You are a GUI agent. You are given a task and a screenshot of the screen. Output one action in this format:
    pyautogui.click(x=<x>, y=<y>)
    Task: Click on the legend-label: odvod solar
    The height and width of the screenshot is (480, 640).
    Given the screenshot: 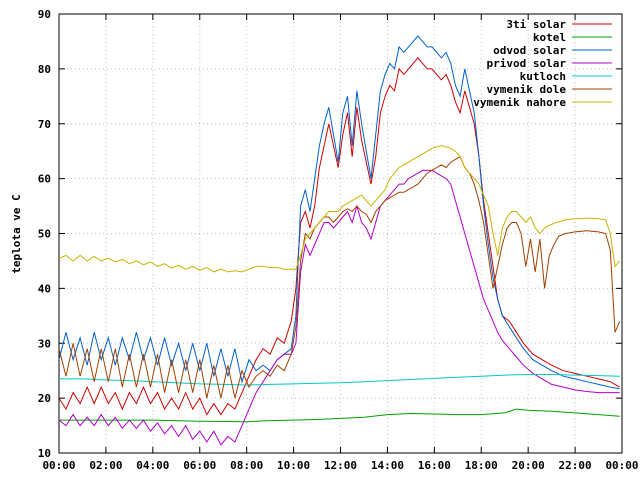 What is the action you would take?
    pyautogui.click(x=529, y=50)
    